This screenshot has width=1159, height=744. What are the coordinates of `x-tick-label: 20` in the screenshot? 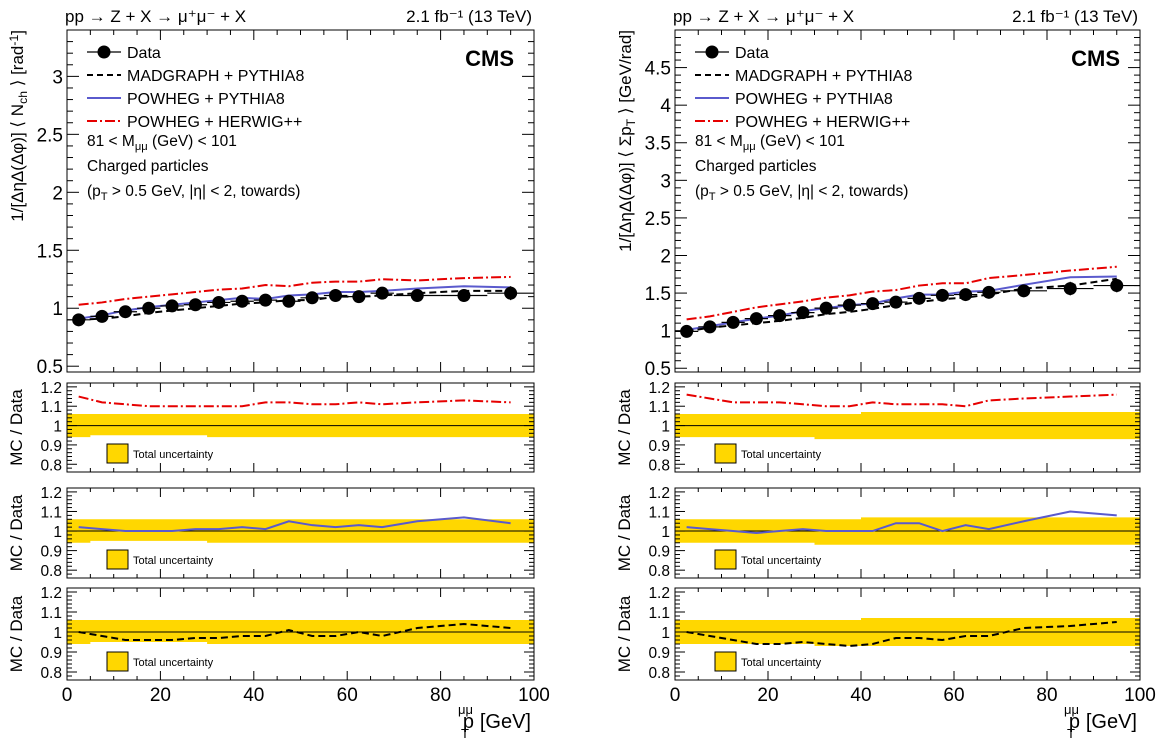 It's located at (767, 695).